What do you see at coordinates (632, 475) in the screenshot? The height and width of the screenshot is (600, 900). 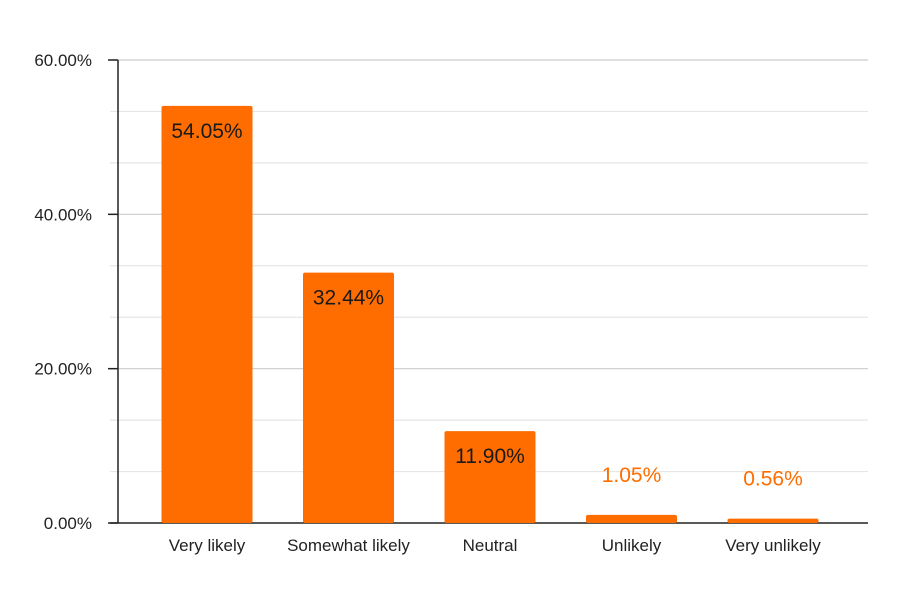 I see `data-label: 1.05%` at bounding box center [632, 475].